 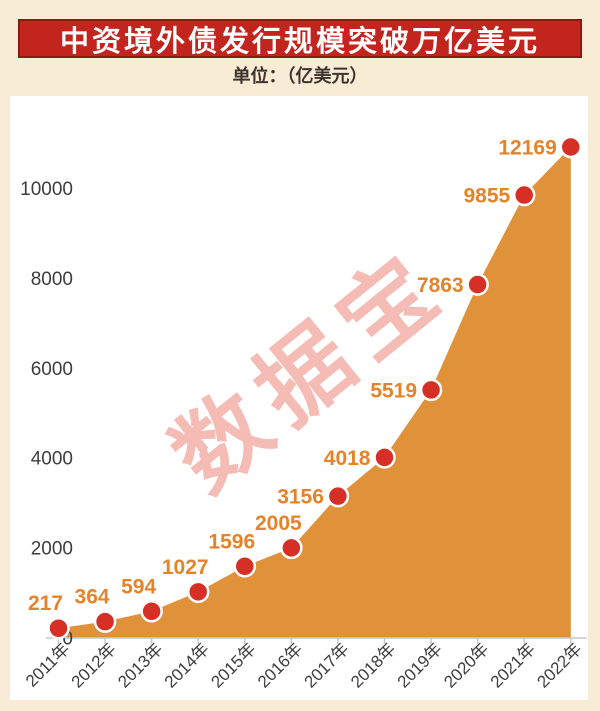 What do you see at coordinates (466, 665) in the screenshot?
I see `x-axis-label: 2020年` at bounding box center [466, 665].